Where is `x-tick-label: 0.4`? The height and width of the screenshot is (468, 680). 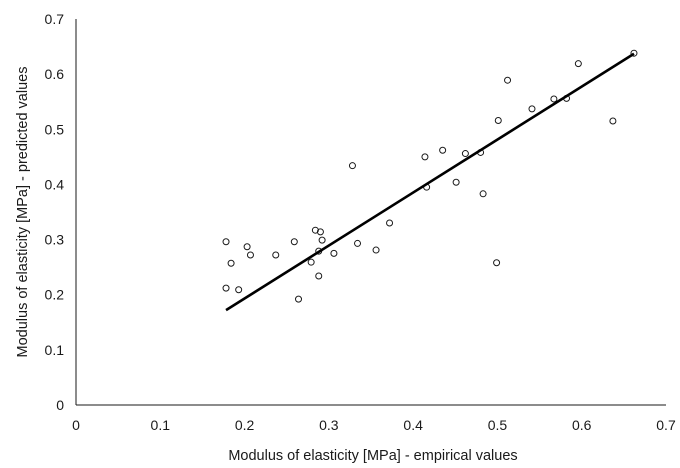 x-tick-label: 0.4 is located at coordinates (413, 425).